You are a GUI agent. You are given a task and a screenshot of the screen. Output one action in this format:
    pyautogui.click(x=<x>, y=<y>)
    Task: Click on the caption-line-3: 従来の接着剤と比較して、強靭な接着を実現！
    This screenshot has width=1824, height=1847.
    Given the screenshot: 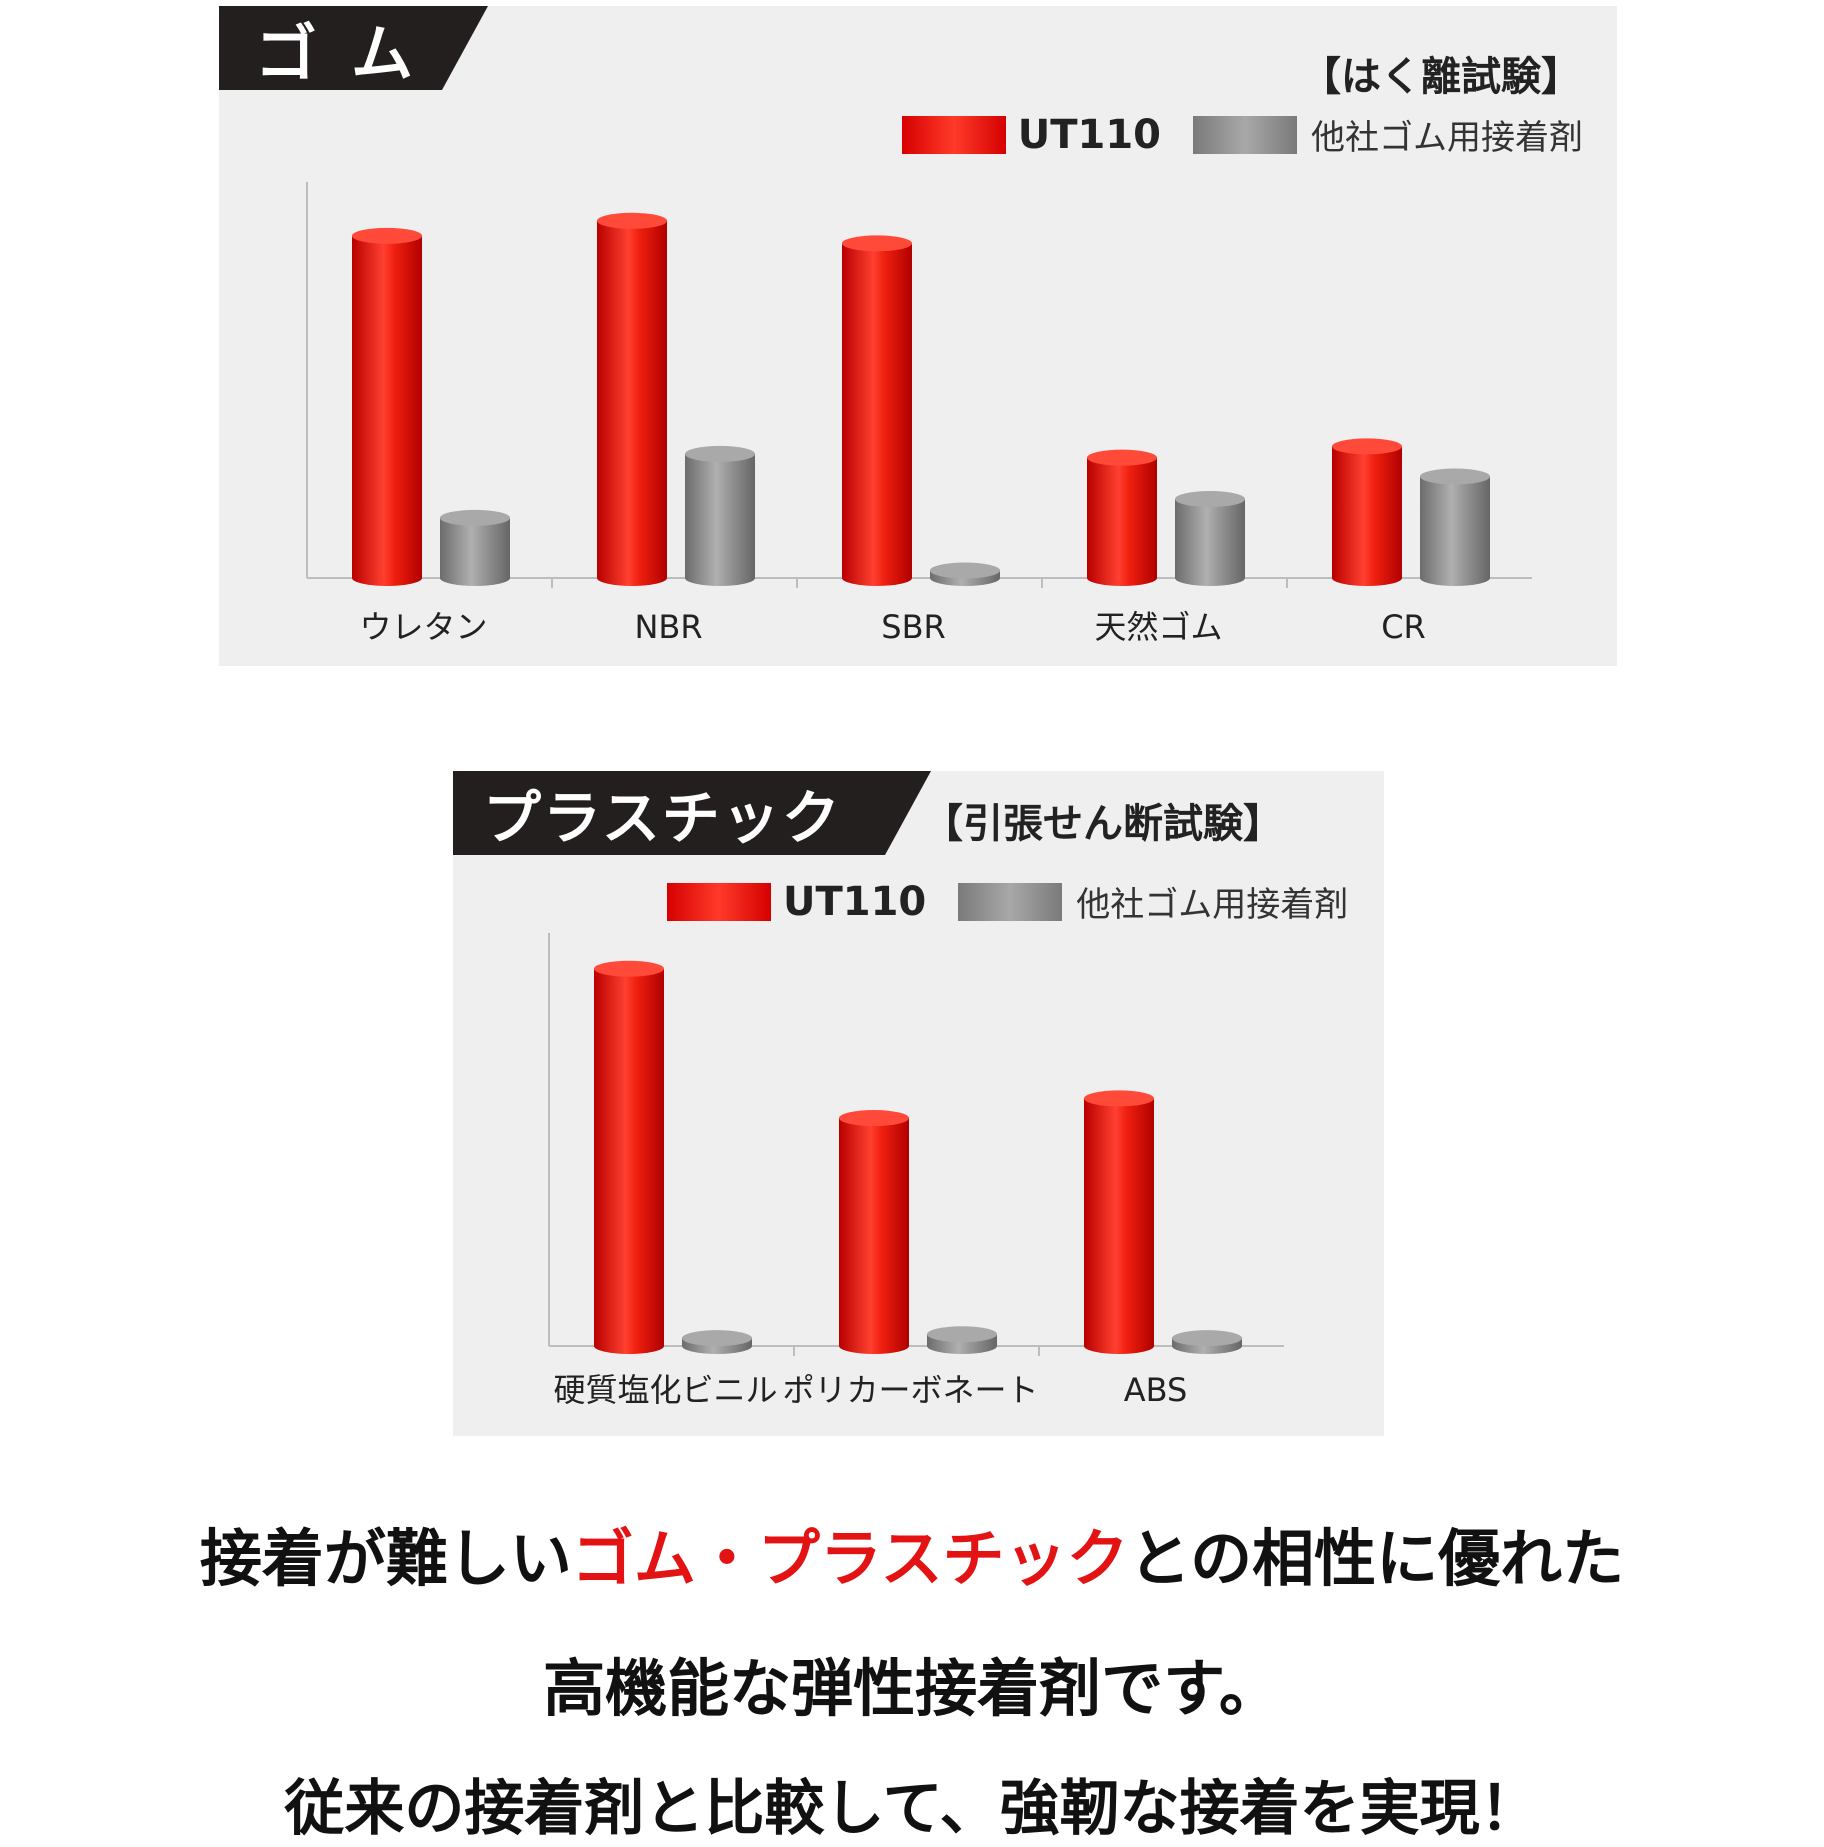 What is the action you would take?
    pyautogui.click(x=912, y=1809)
    